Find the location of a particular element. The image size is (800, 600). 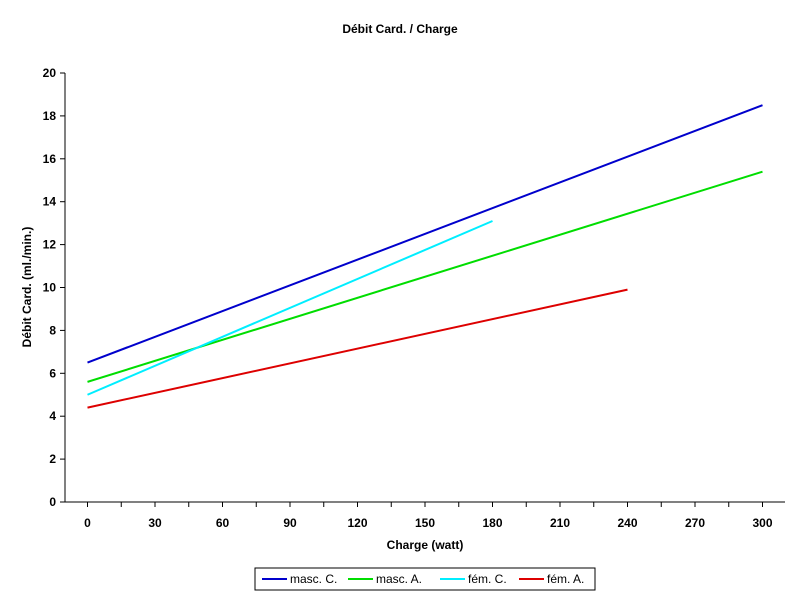

x-tick-label: 0 is located at coordinates (87, 523).